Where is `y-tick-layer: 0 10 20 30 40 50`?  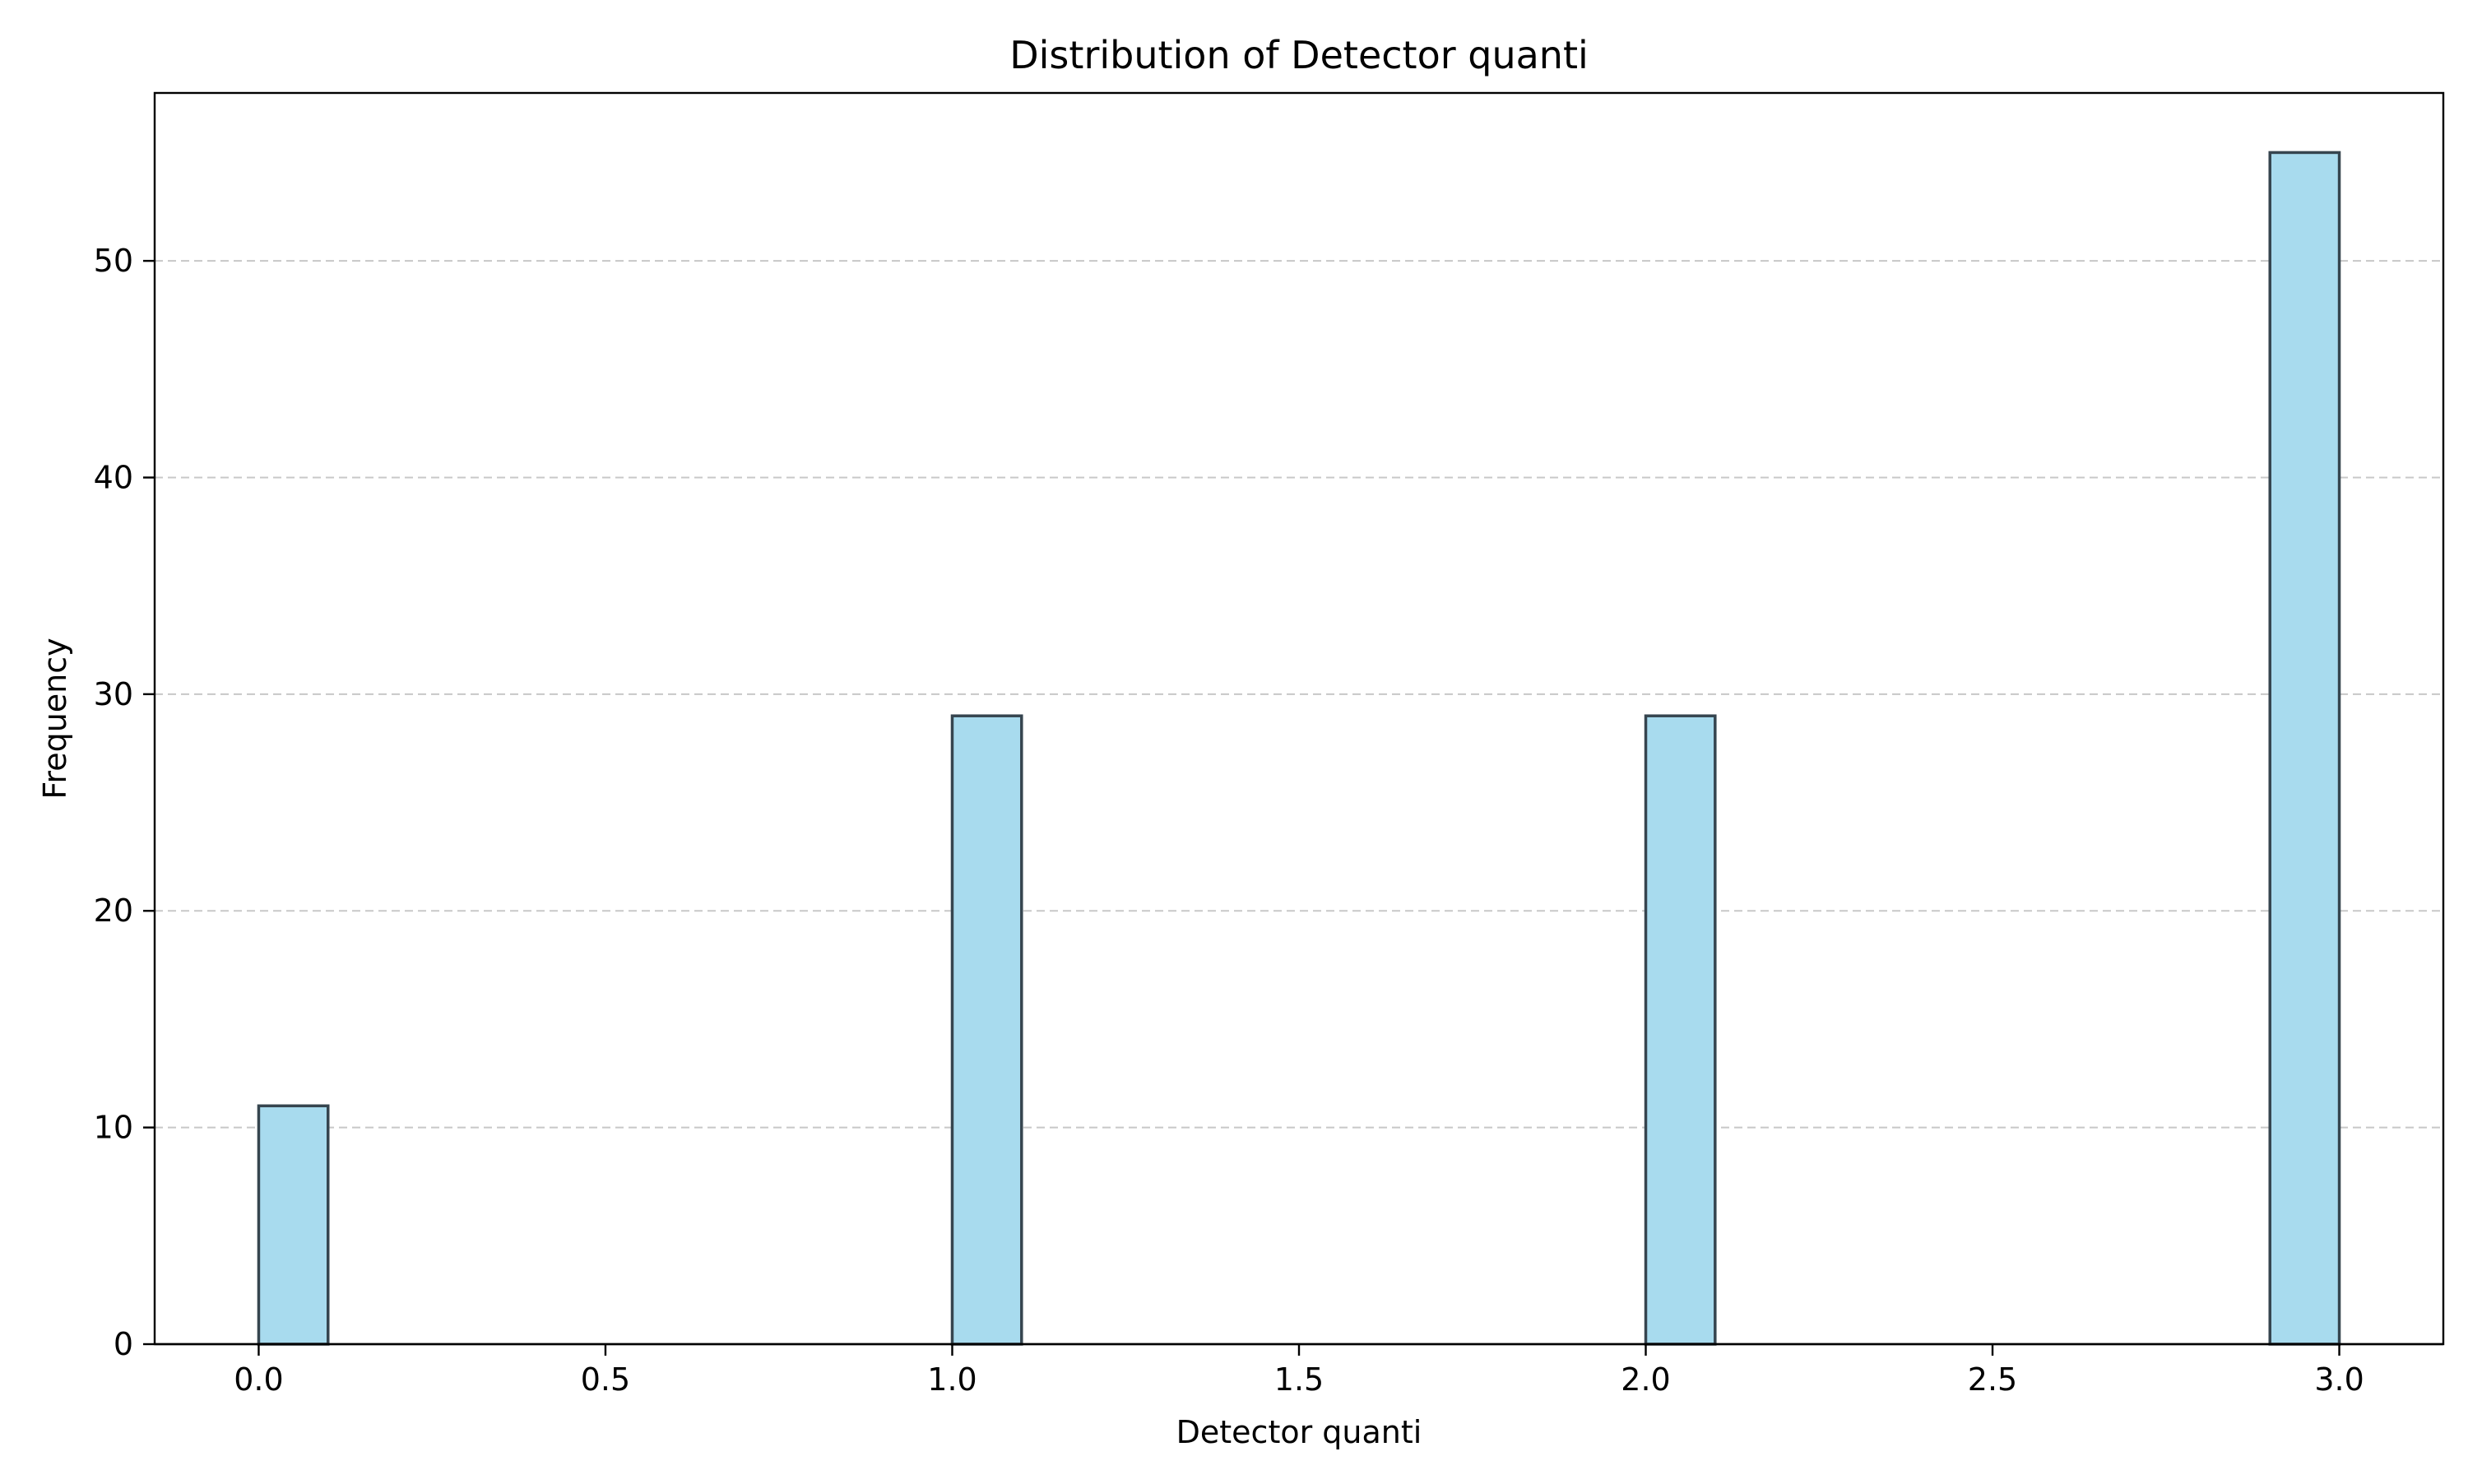 y-tick-layer: 0 10 20 30 40 50 is located at coordinates (124, 802).